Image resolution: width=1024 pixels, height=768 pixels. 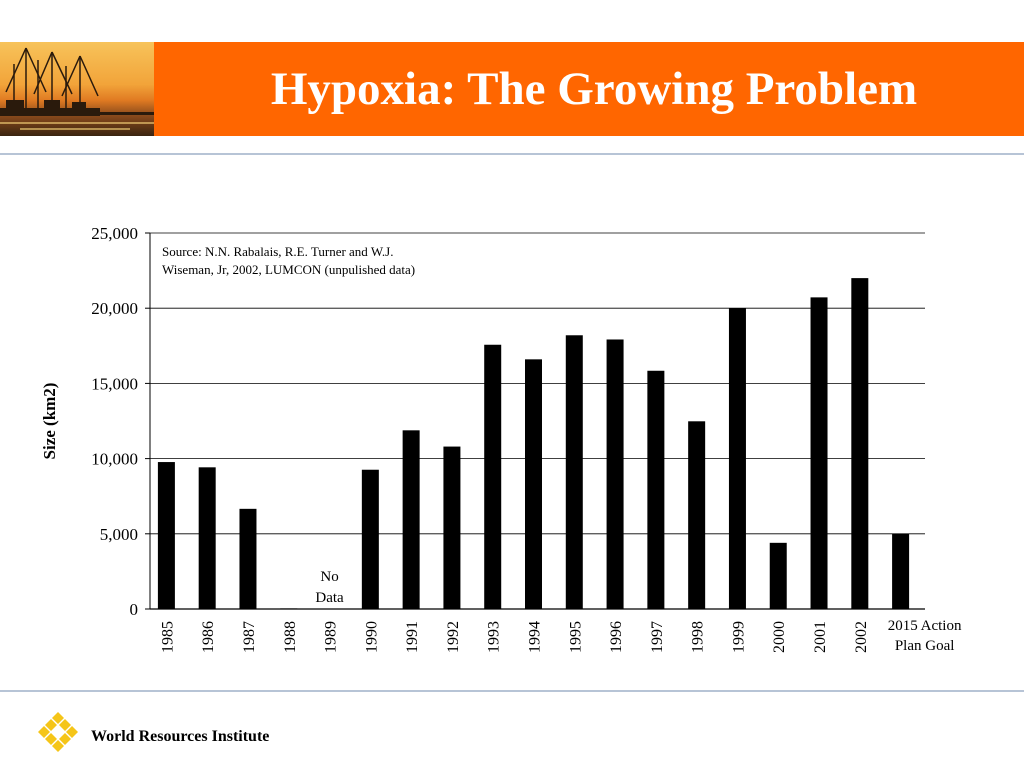 I want to click on bar-1994, so click(x=533, y=484).